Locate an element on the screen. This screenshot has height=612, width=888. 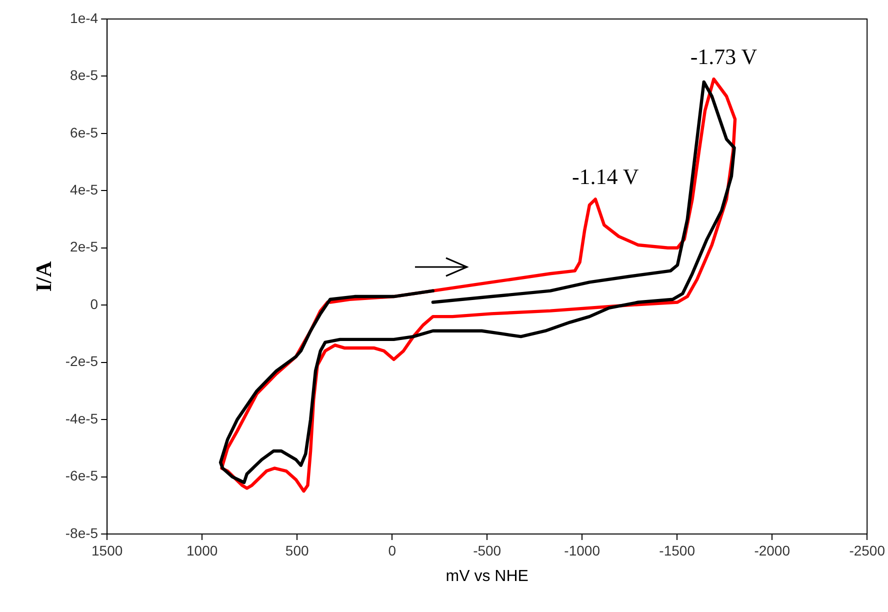
x-tick-label: 1500 is located at coordinates (107, 550).